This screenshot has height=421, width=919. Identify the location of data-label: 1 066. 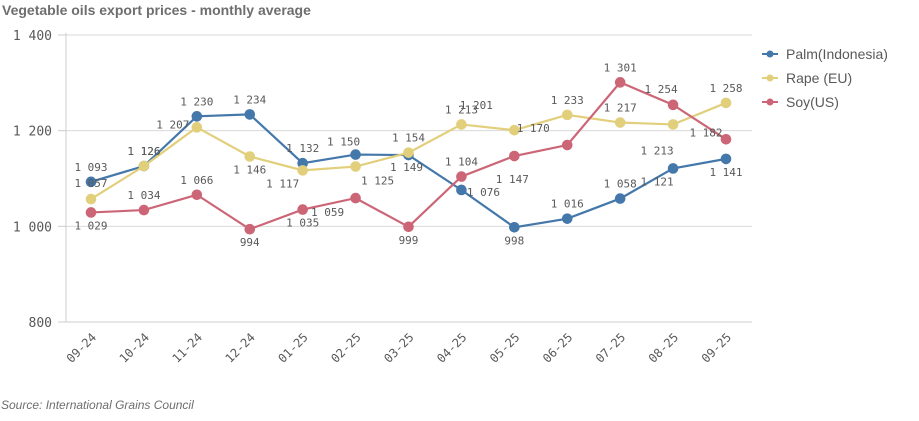
(196, 180).